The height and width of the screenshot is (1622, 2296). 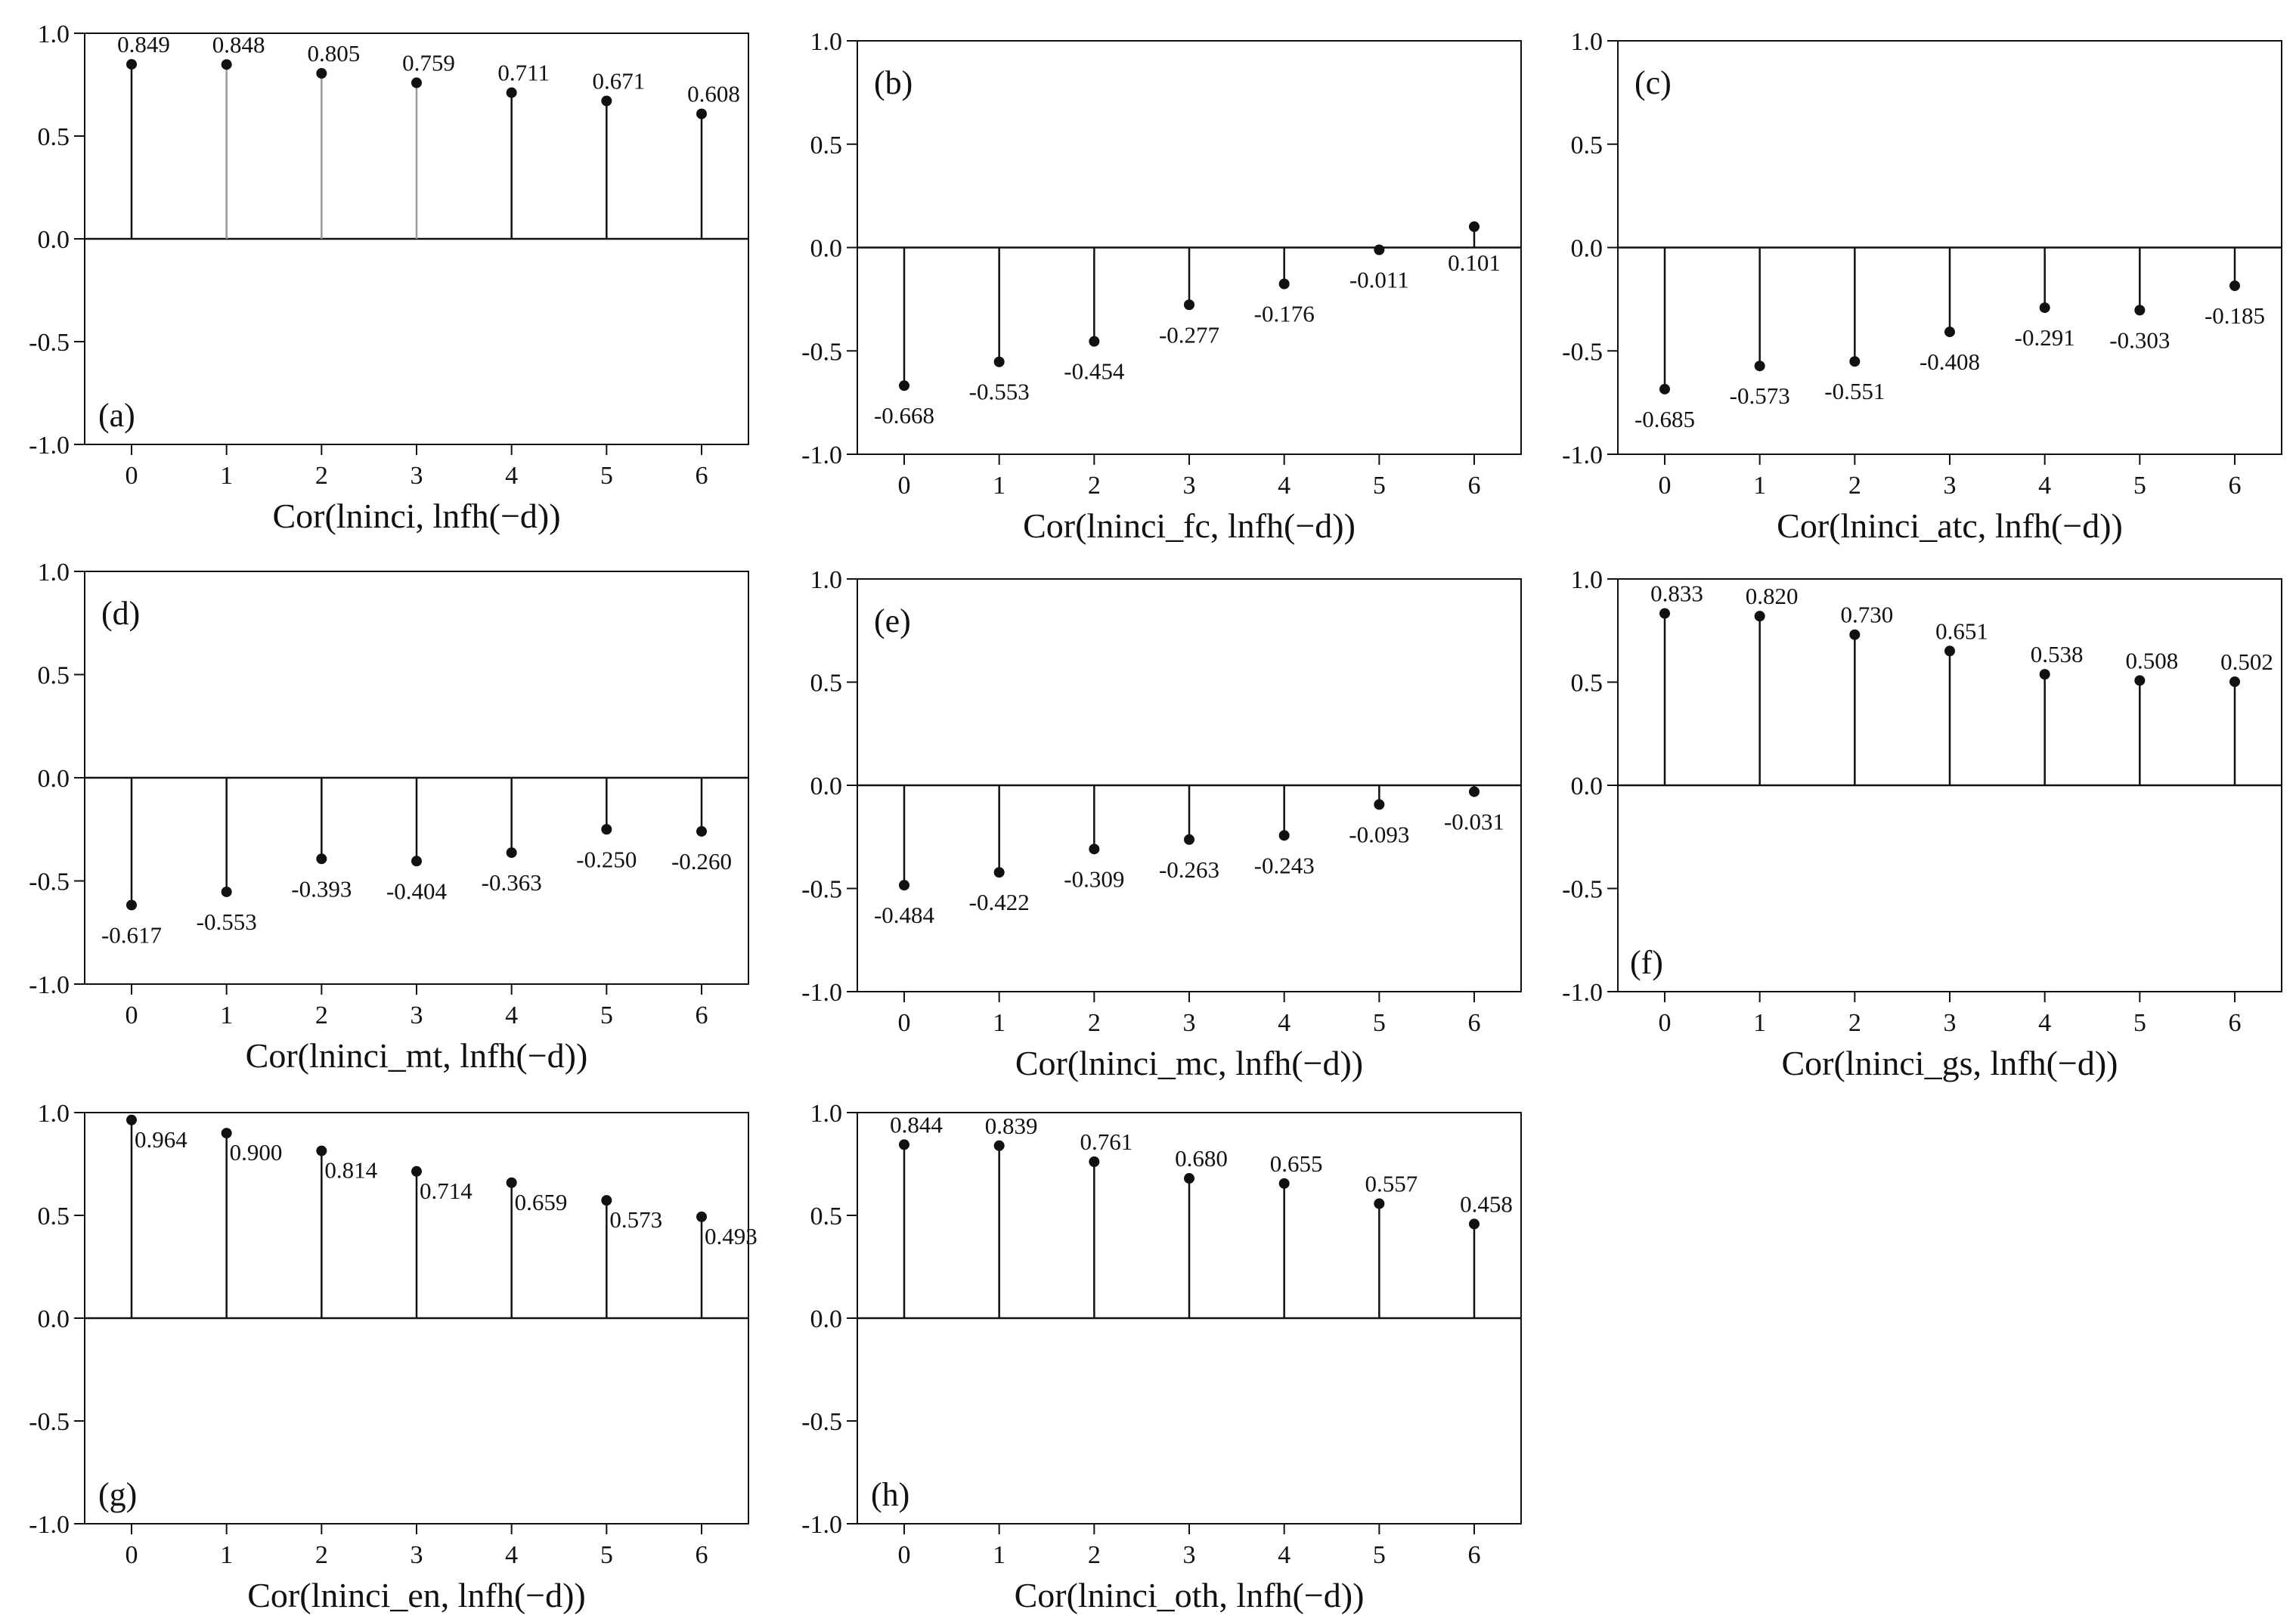 I want to click on panel-e-value-label: -0.309, so click(x=1094, y=878).